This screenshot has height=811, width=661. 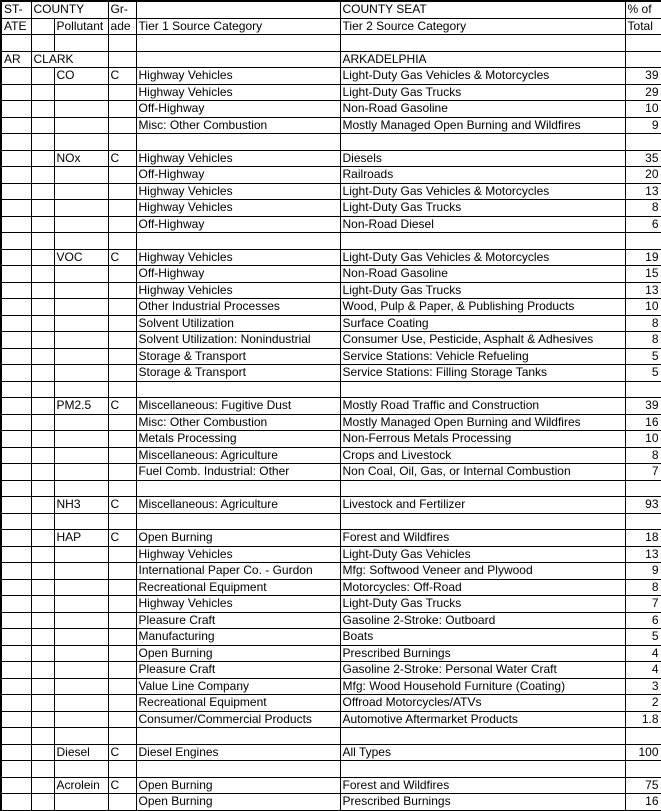 I want to click on pollutant-cell: PM2.5, so click(x=81, y=406).